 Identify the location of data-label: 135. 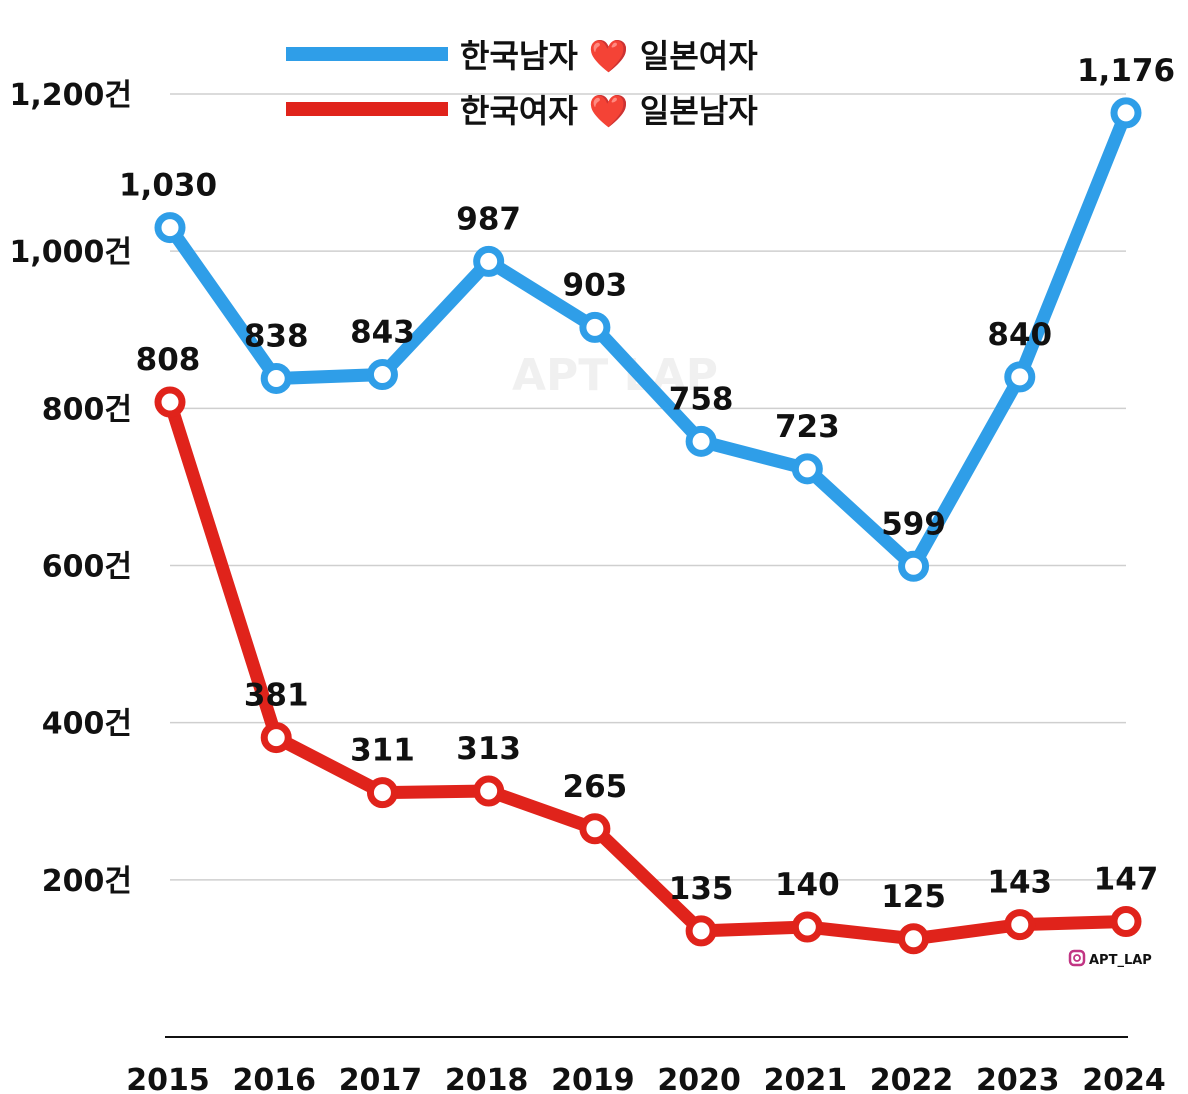
(701, 889).